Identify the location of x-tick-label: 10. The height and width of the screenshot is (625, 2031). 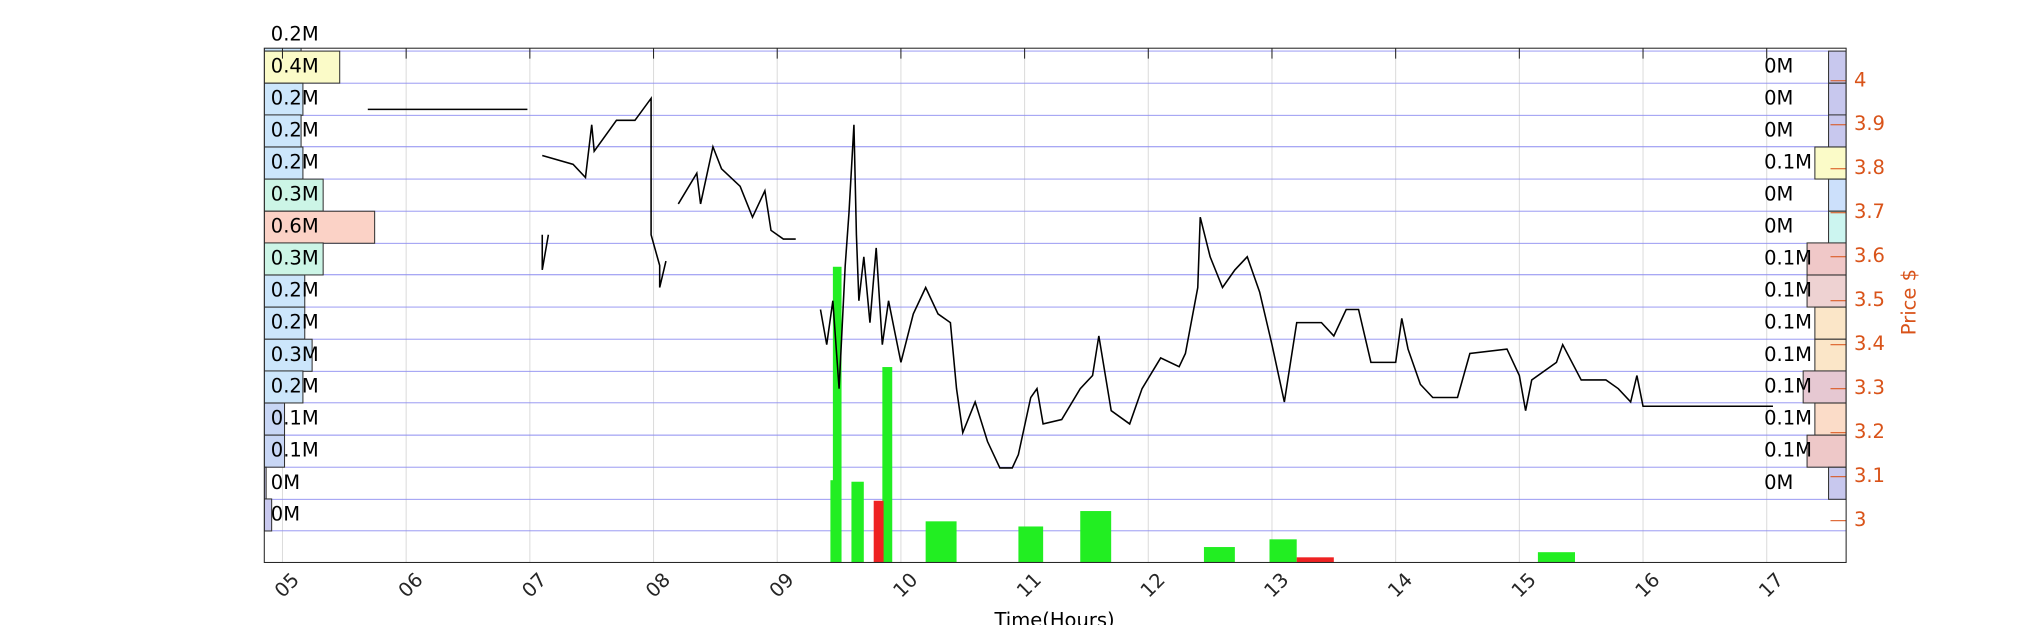
(905, 585).